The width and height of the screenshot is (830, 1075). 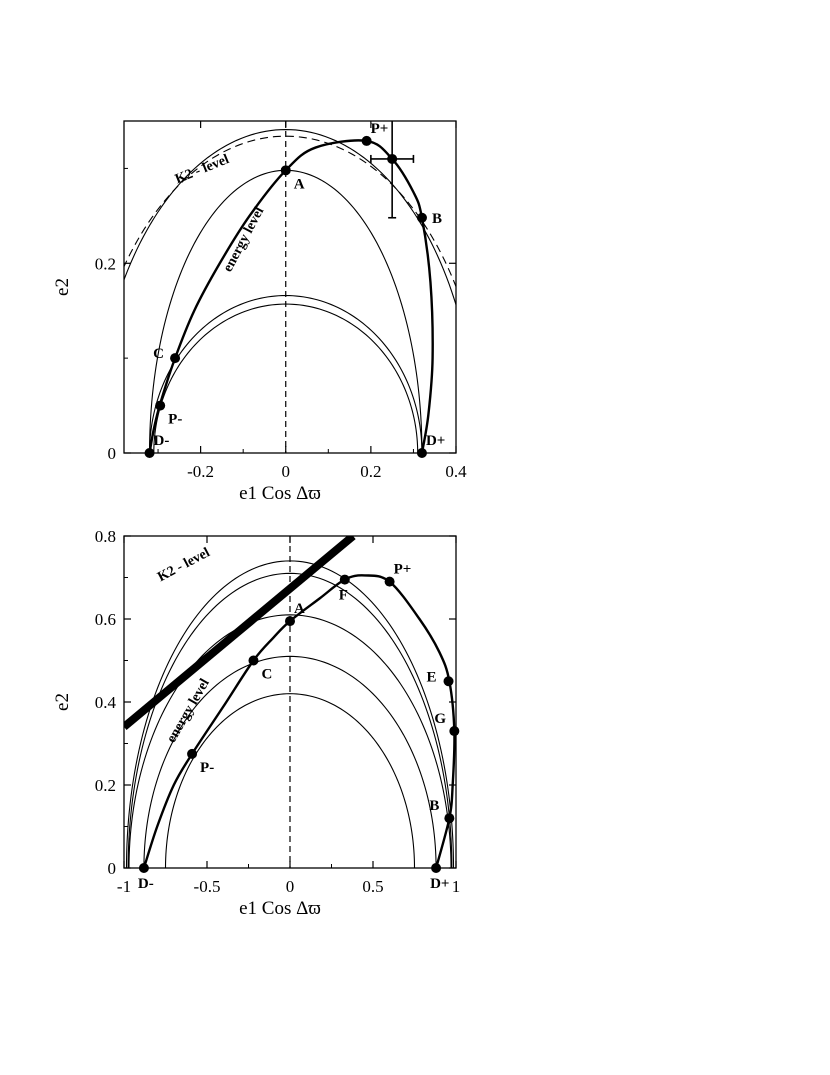 I want to click on point-label-e: E, so click(x=432, y=677).